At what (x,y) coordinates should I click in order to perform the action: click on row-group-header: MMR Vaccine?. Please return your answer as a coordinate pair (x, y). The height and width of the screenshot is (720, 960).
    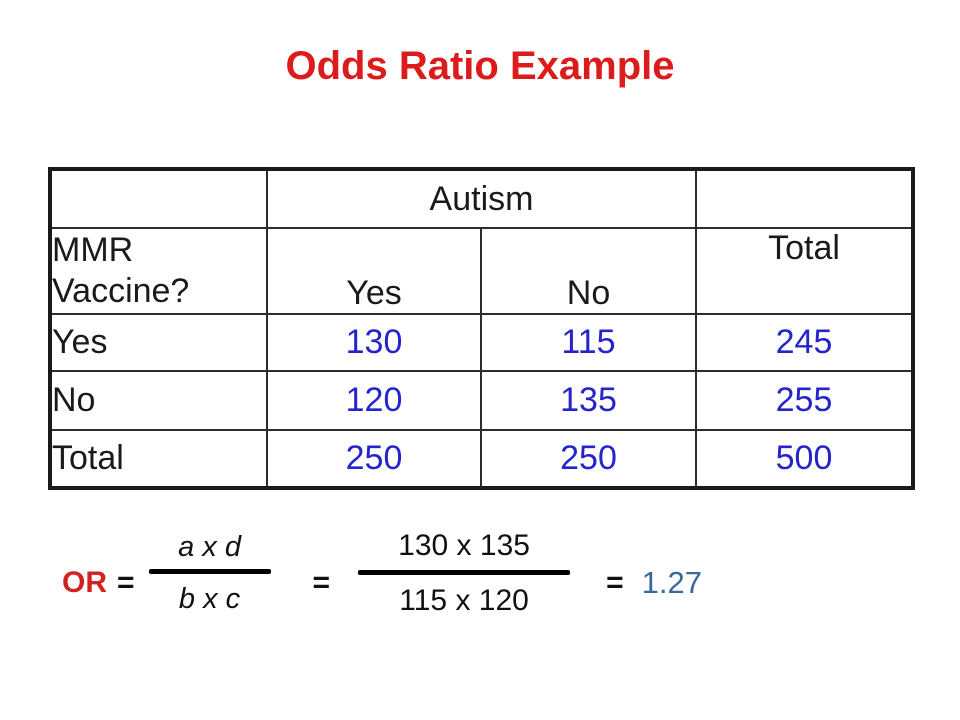
    Looking at the image, I should click on (158, 271).